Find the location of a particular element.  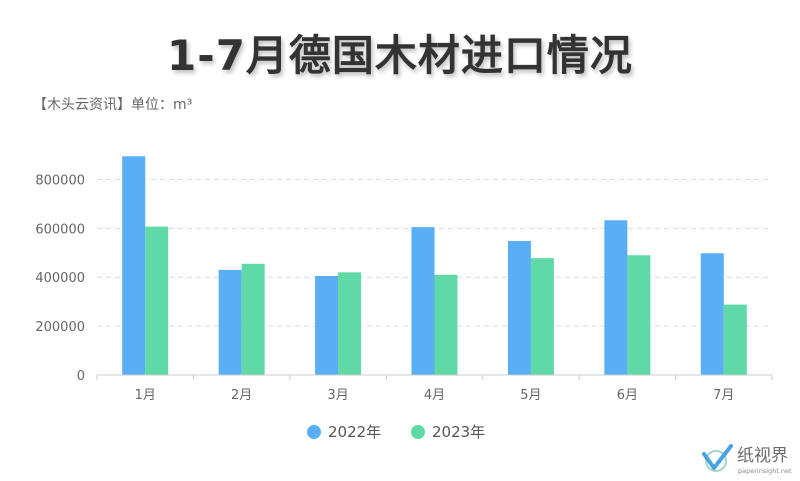

x-axis: 1月 2月 3月 4月 5月 6月 7月 is located at coordinates (434, 389).